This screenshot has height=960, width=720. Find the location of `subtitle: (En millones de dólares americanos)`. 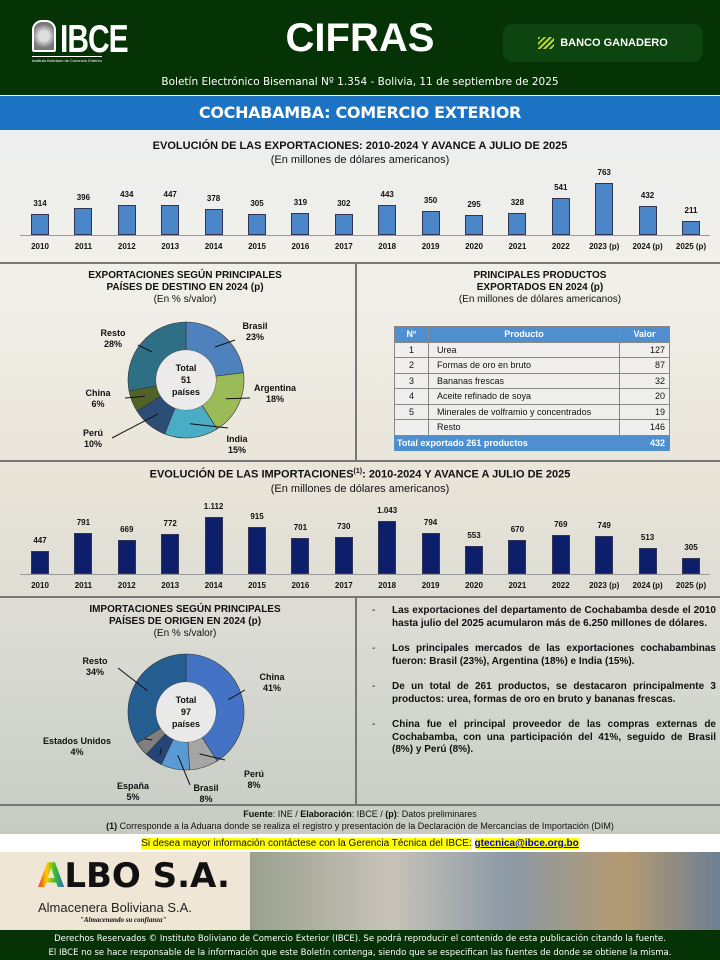

subtitle: (En millones de dólares americanos) is located at coordinates (540, 299).